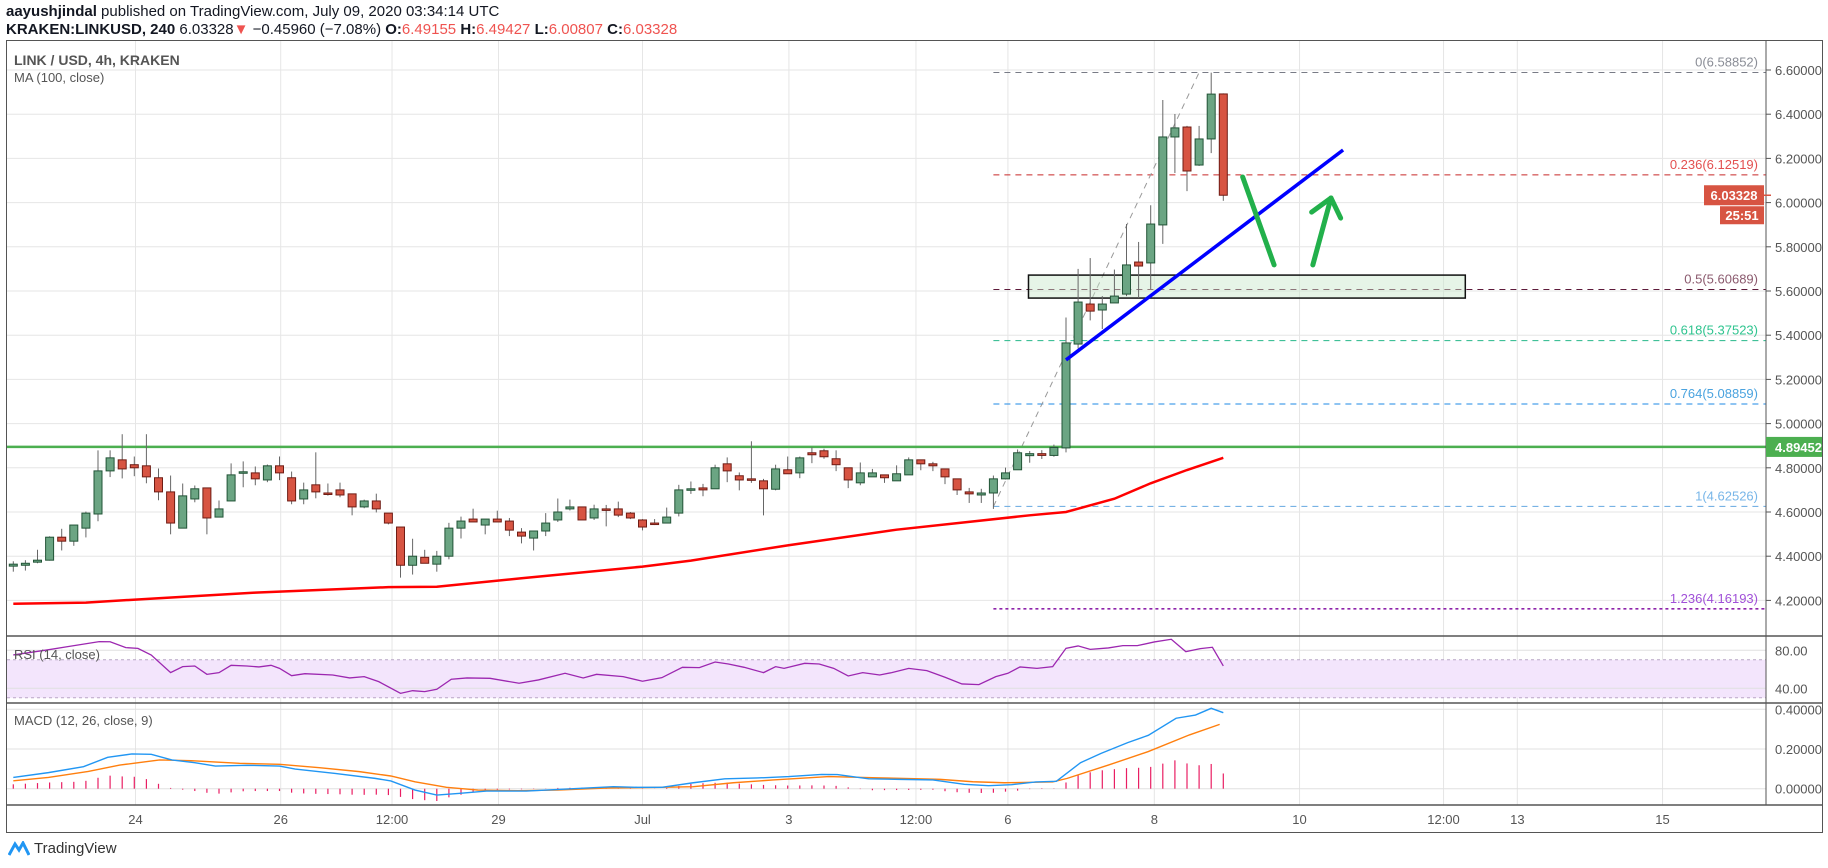 The height and width of the screenshot is (868, 1828). What do you see at coordinates (650, 29) in the screenshot?
I see `close-value: 6.03328` at bounding box center [650, 29].